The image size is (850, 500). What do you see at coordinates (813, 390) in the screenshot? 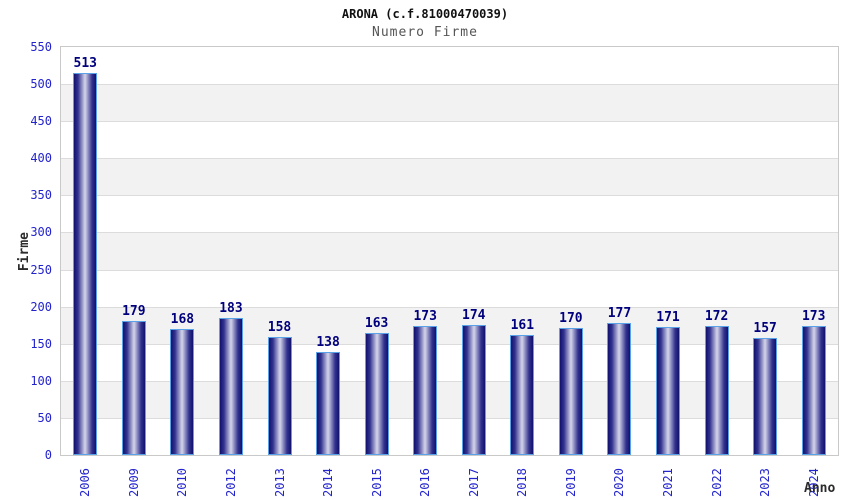
I see `bar-2024` at bounding box center [813, 390].